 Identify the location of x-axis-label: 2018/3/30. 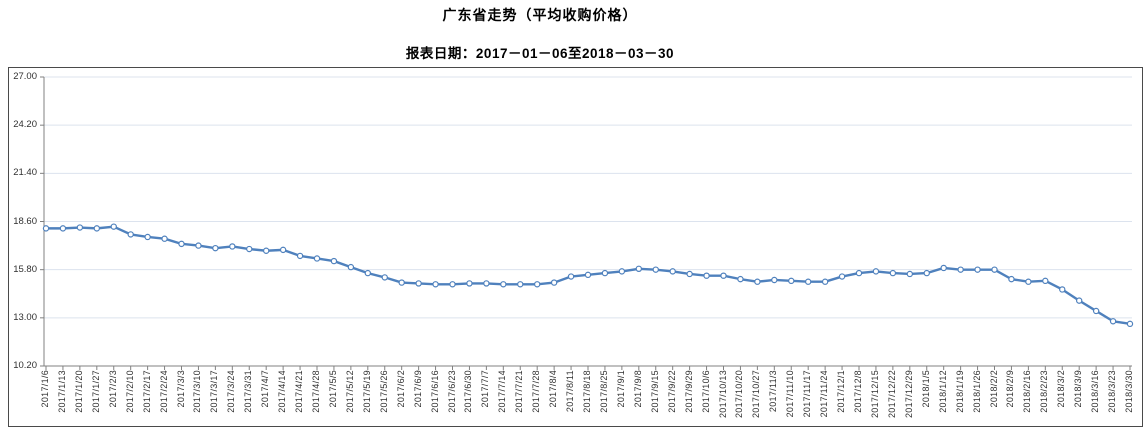
(1129, 391).